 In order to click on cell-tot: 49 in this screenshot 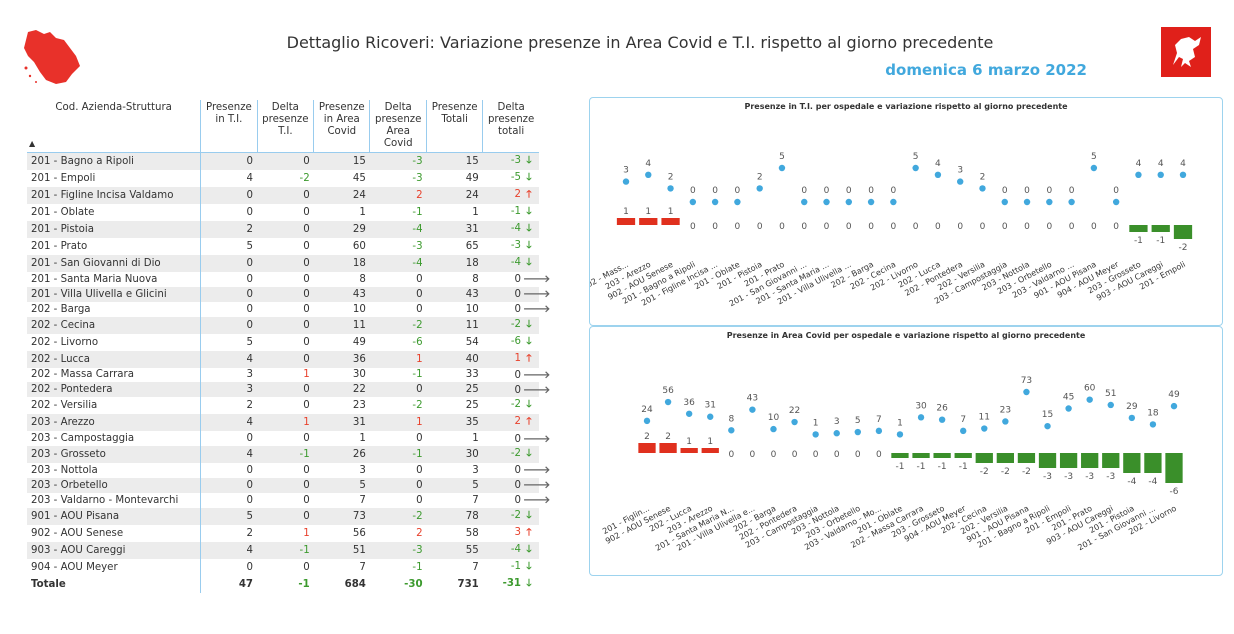, I will do `click(472, 178)`.